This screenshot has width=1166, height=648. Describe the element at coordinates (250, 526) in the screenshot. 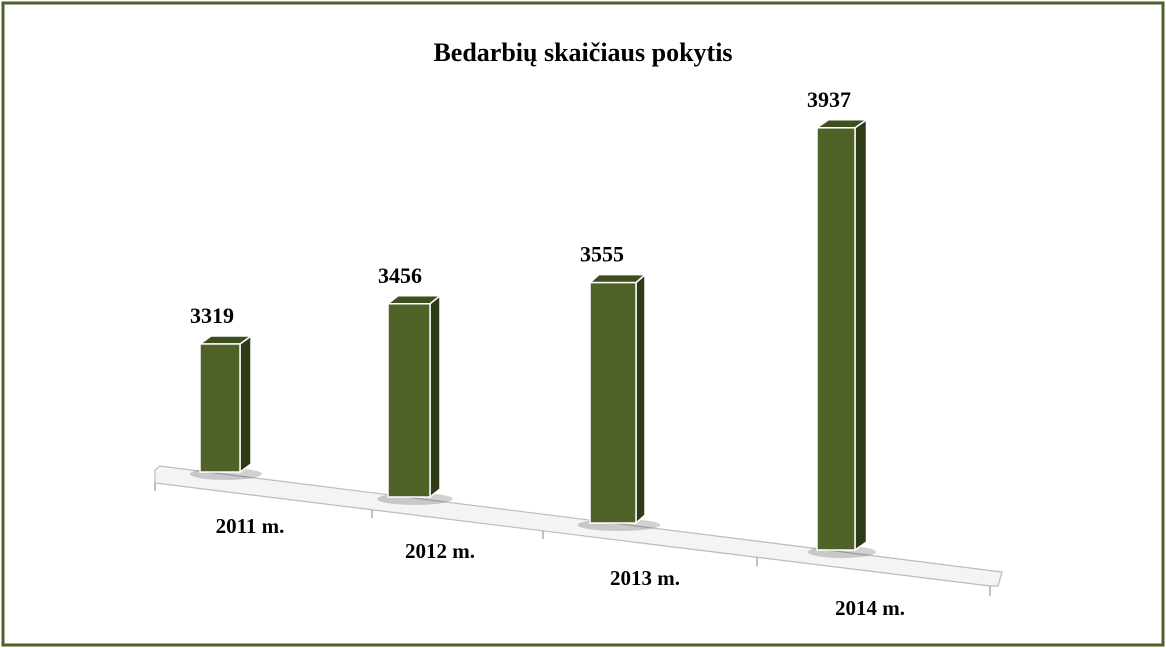

I see `x-tick-label: 2011 m.` at that location.